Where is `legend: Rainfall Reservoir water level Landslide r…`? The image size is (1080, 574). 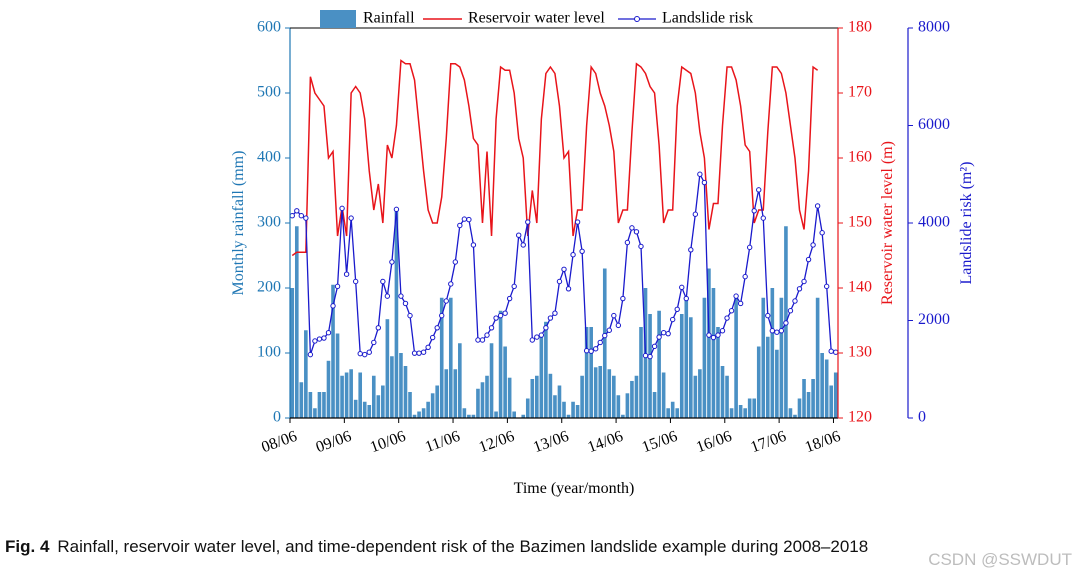 legend: Rainfall Reservoir water level Landslide r… is located at coordinates (536, 19).